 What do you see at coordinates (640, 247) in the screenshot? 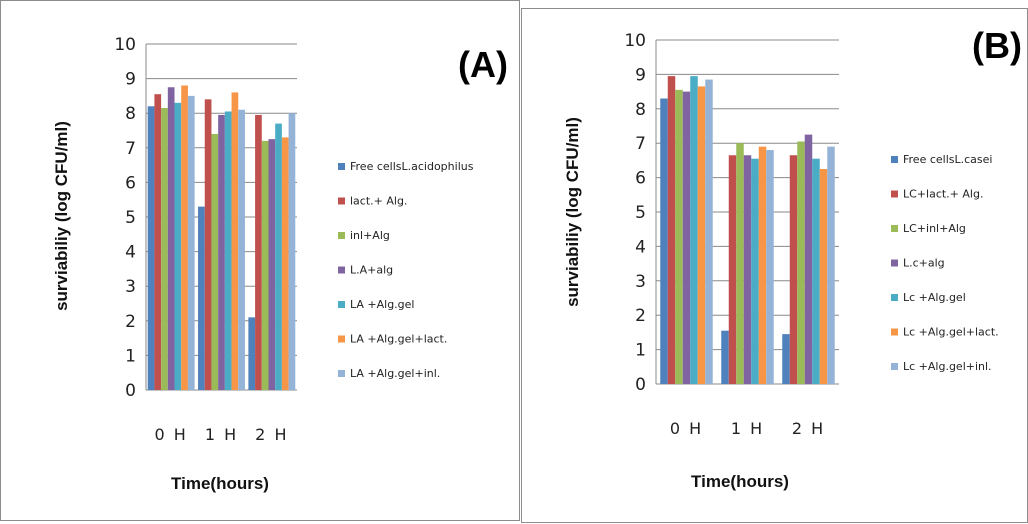
I see `y-tick-label-b-4: 4` at bounding box center [640, 247].